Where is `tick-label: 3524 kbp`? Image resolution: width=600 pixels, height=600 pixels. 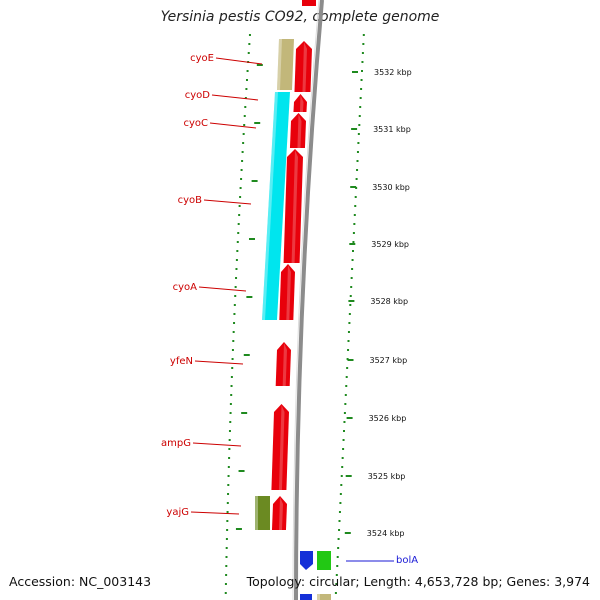
tick-label: 3524 kbp is located at coordinates (386, 533).